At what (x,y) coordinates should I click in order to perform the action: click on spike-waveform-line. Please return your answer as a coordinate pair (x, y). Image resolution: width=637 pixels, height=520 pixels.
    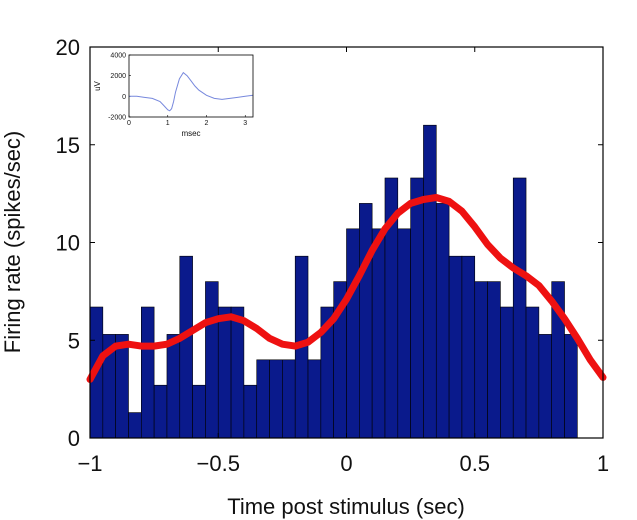
    Looking at the image, I should click on (191, 91).